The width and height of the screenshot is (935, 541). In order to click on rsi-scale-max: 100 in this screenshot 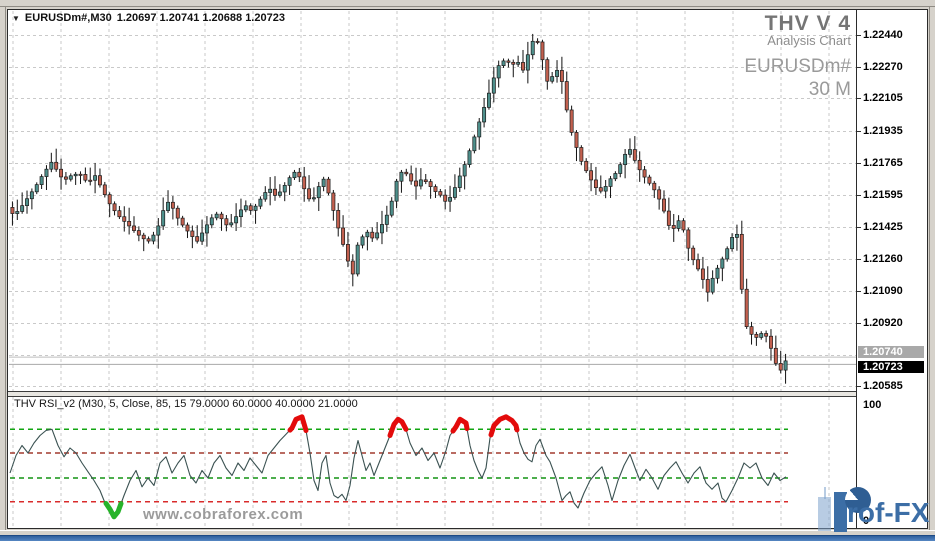, I will do `click(872, 405)`.